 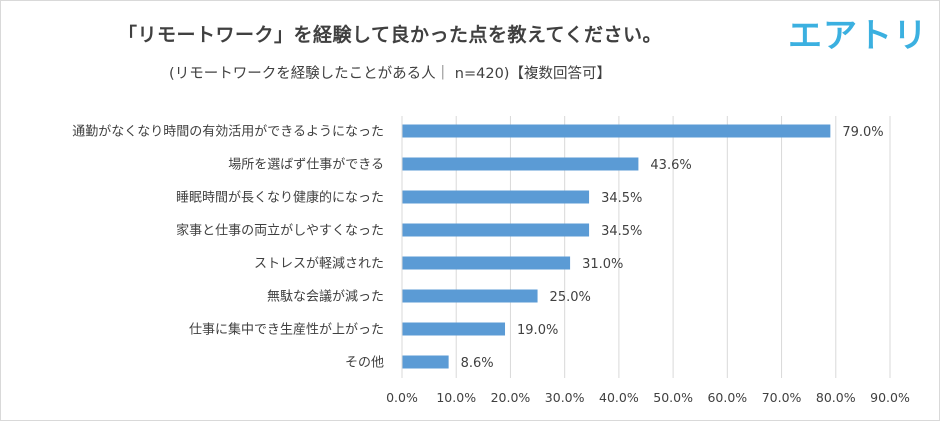 I want to click on chart-title: 「リモートワーク」を経験して良かった点を教えてください。, so click(x=390, y=35).